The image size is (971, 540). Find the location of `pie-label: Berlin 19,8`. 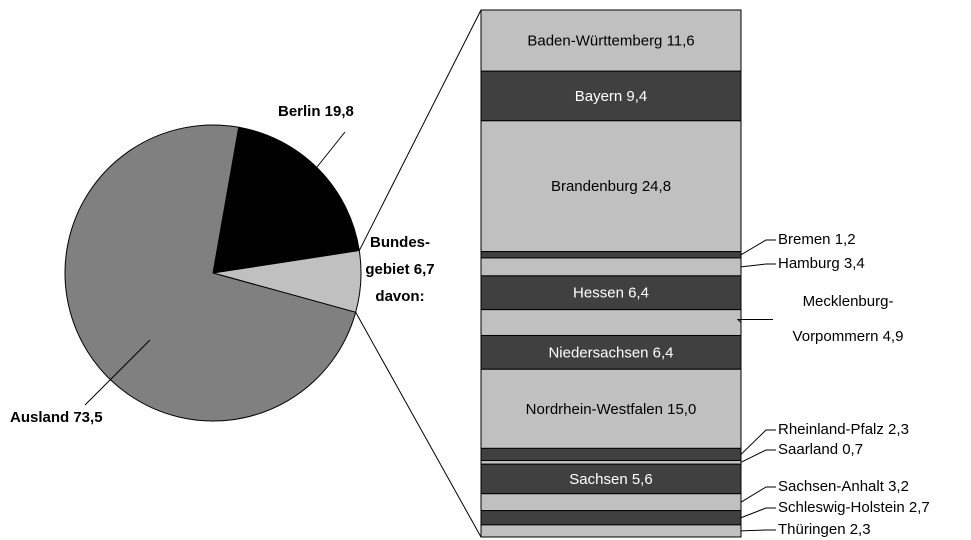

pie-label: Berlin 19,8 is located at coordinates (316, 111).